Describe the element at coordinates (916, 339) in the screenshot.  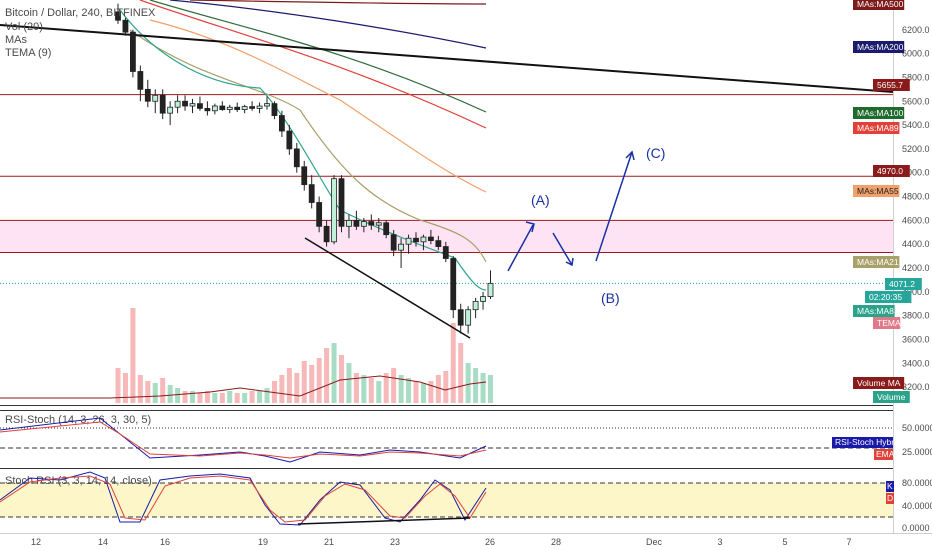
I see `price-tick-label: 3600.0` at that location.